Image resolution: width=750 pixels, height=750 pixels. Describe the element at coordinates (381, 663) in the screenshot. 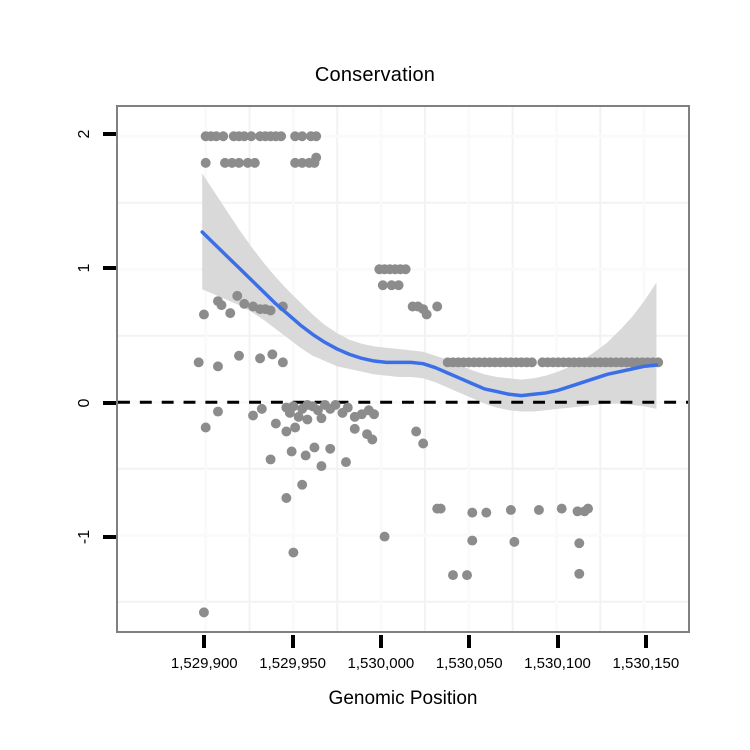

I see `x-tick-label: 1,530,000` at that location.